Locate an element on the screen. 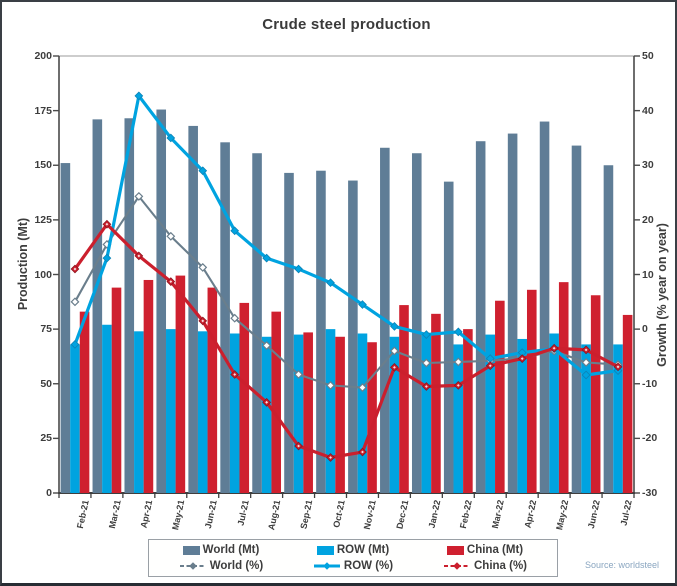 The width and height of the screenshot is (677, 586). legend-label-world-mt: World (Mt) is located at coordinates (231, 550).